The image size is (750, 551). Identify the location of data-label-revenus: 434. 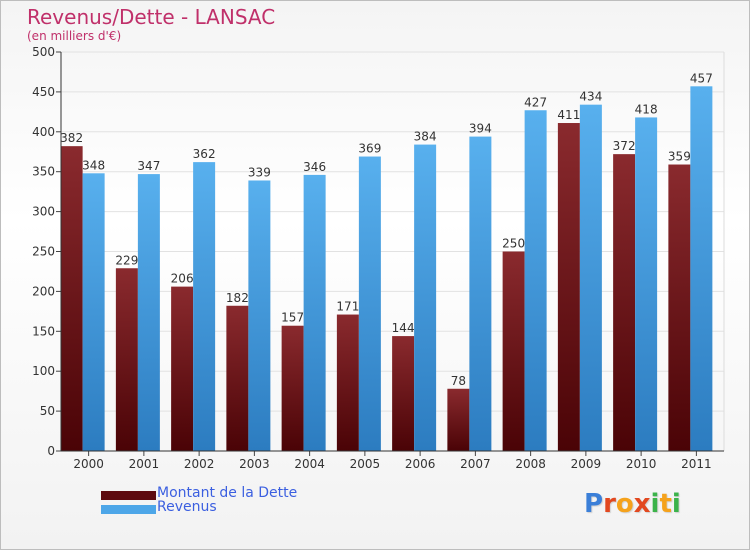
(590, 97).